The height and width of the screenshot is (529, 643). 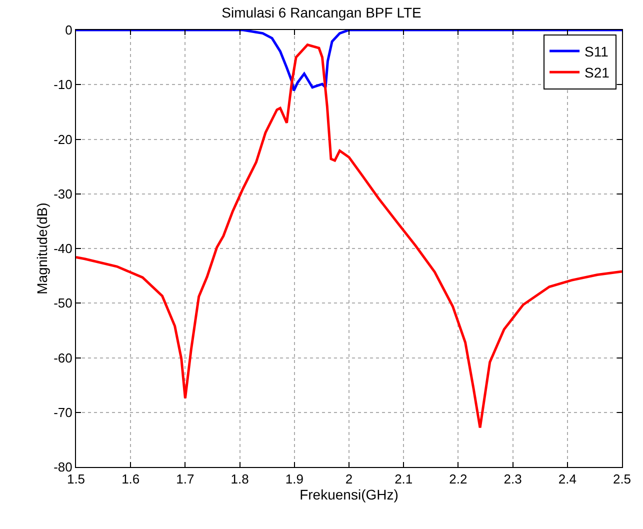 What do you see at coordinates (42, 248) in the screenshot?
I see `y-axis-title: Magnitude(dB)` at bounding box center [42, 248].